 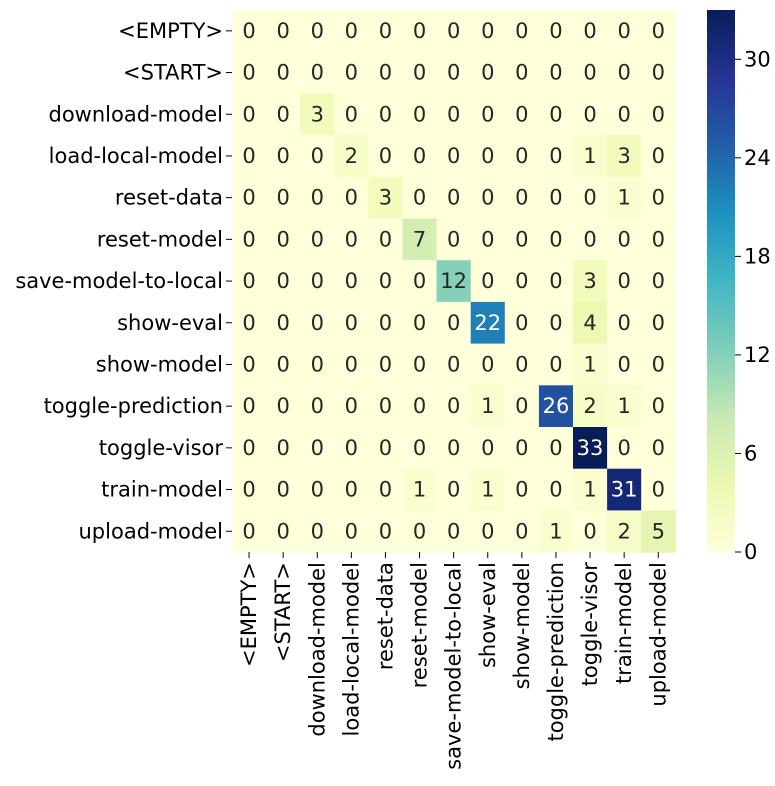 I want to click on cell-value-r4-c12: 0, so click(x=658, y=198).